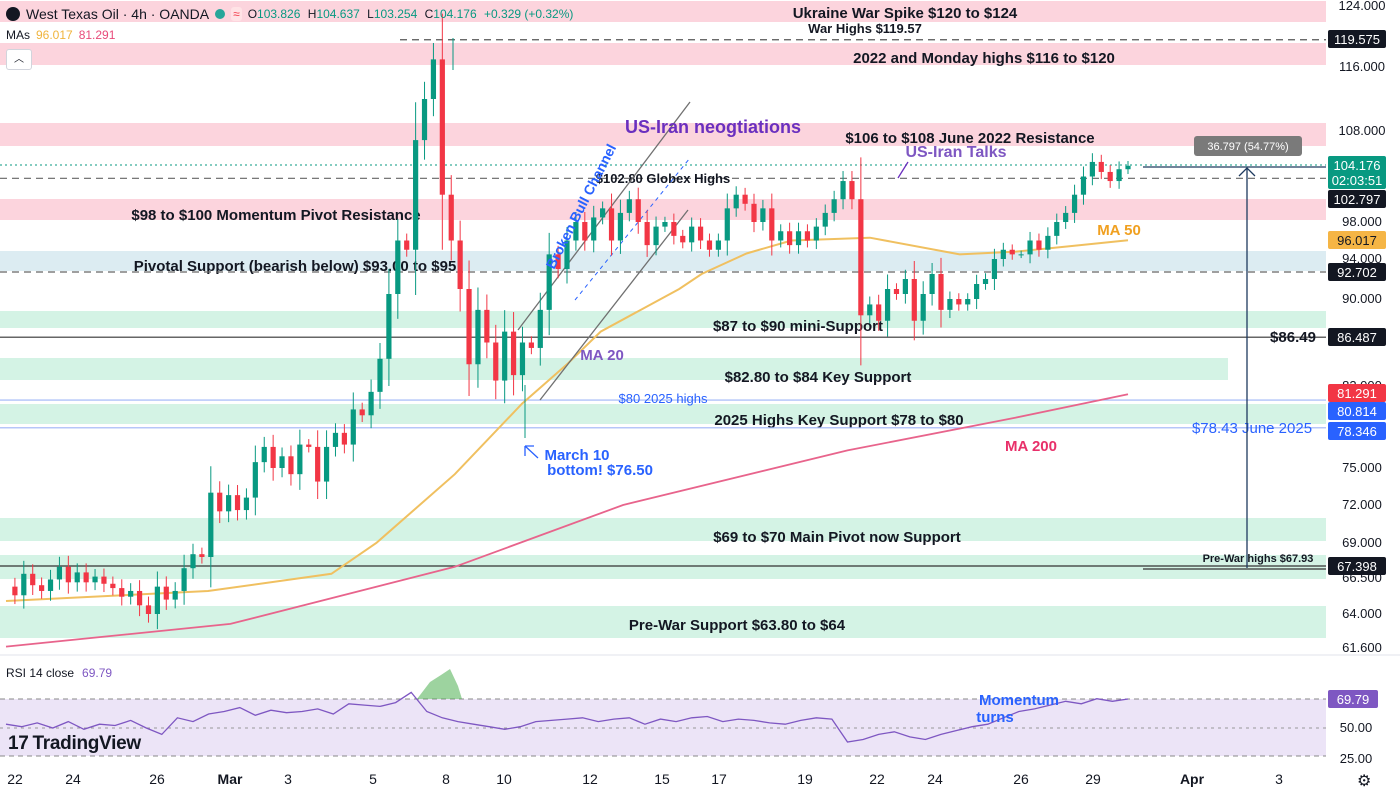 Image resolution: width=1400 pixels, height=793 pixels. What do you see at coordinates (1119, 230) in the screenshot?
I see `annotation: MA 50` at bounding box center [1119, 230].